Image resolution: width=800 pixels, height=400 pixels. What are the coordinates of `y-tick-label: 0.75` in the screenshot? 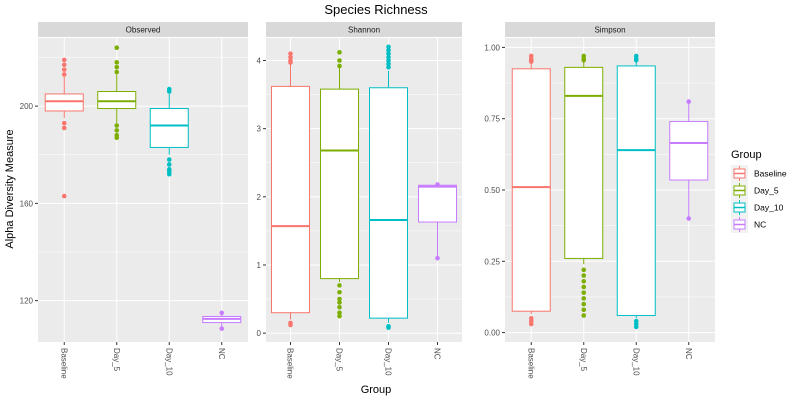 It's located at (492, 119).